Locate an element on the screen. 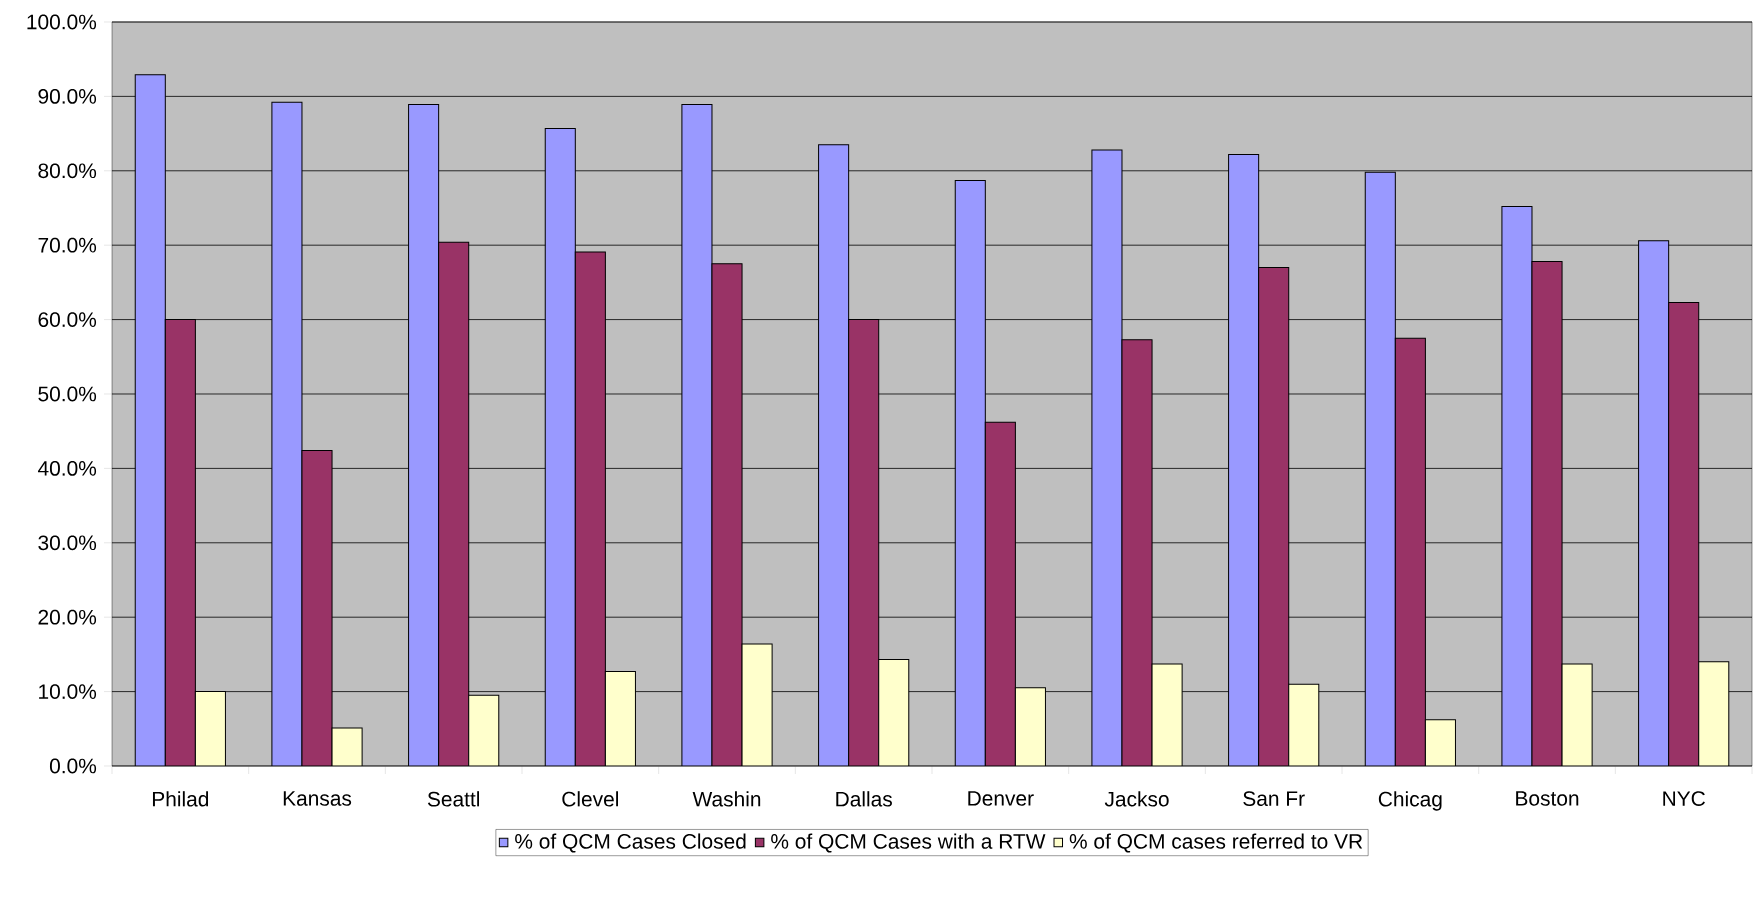 This screenshot has height=900, width=1754. legend-label: % of QCM cases referred to VR is located at coordinates (1216, 843).